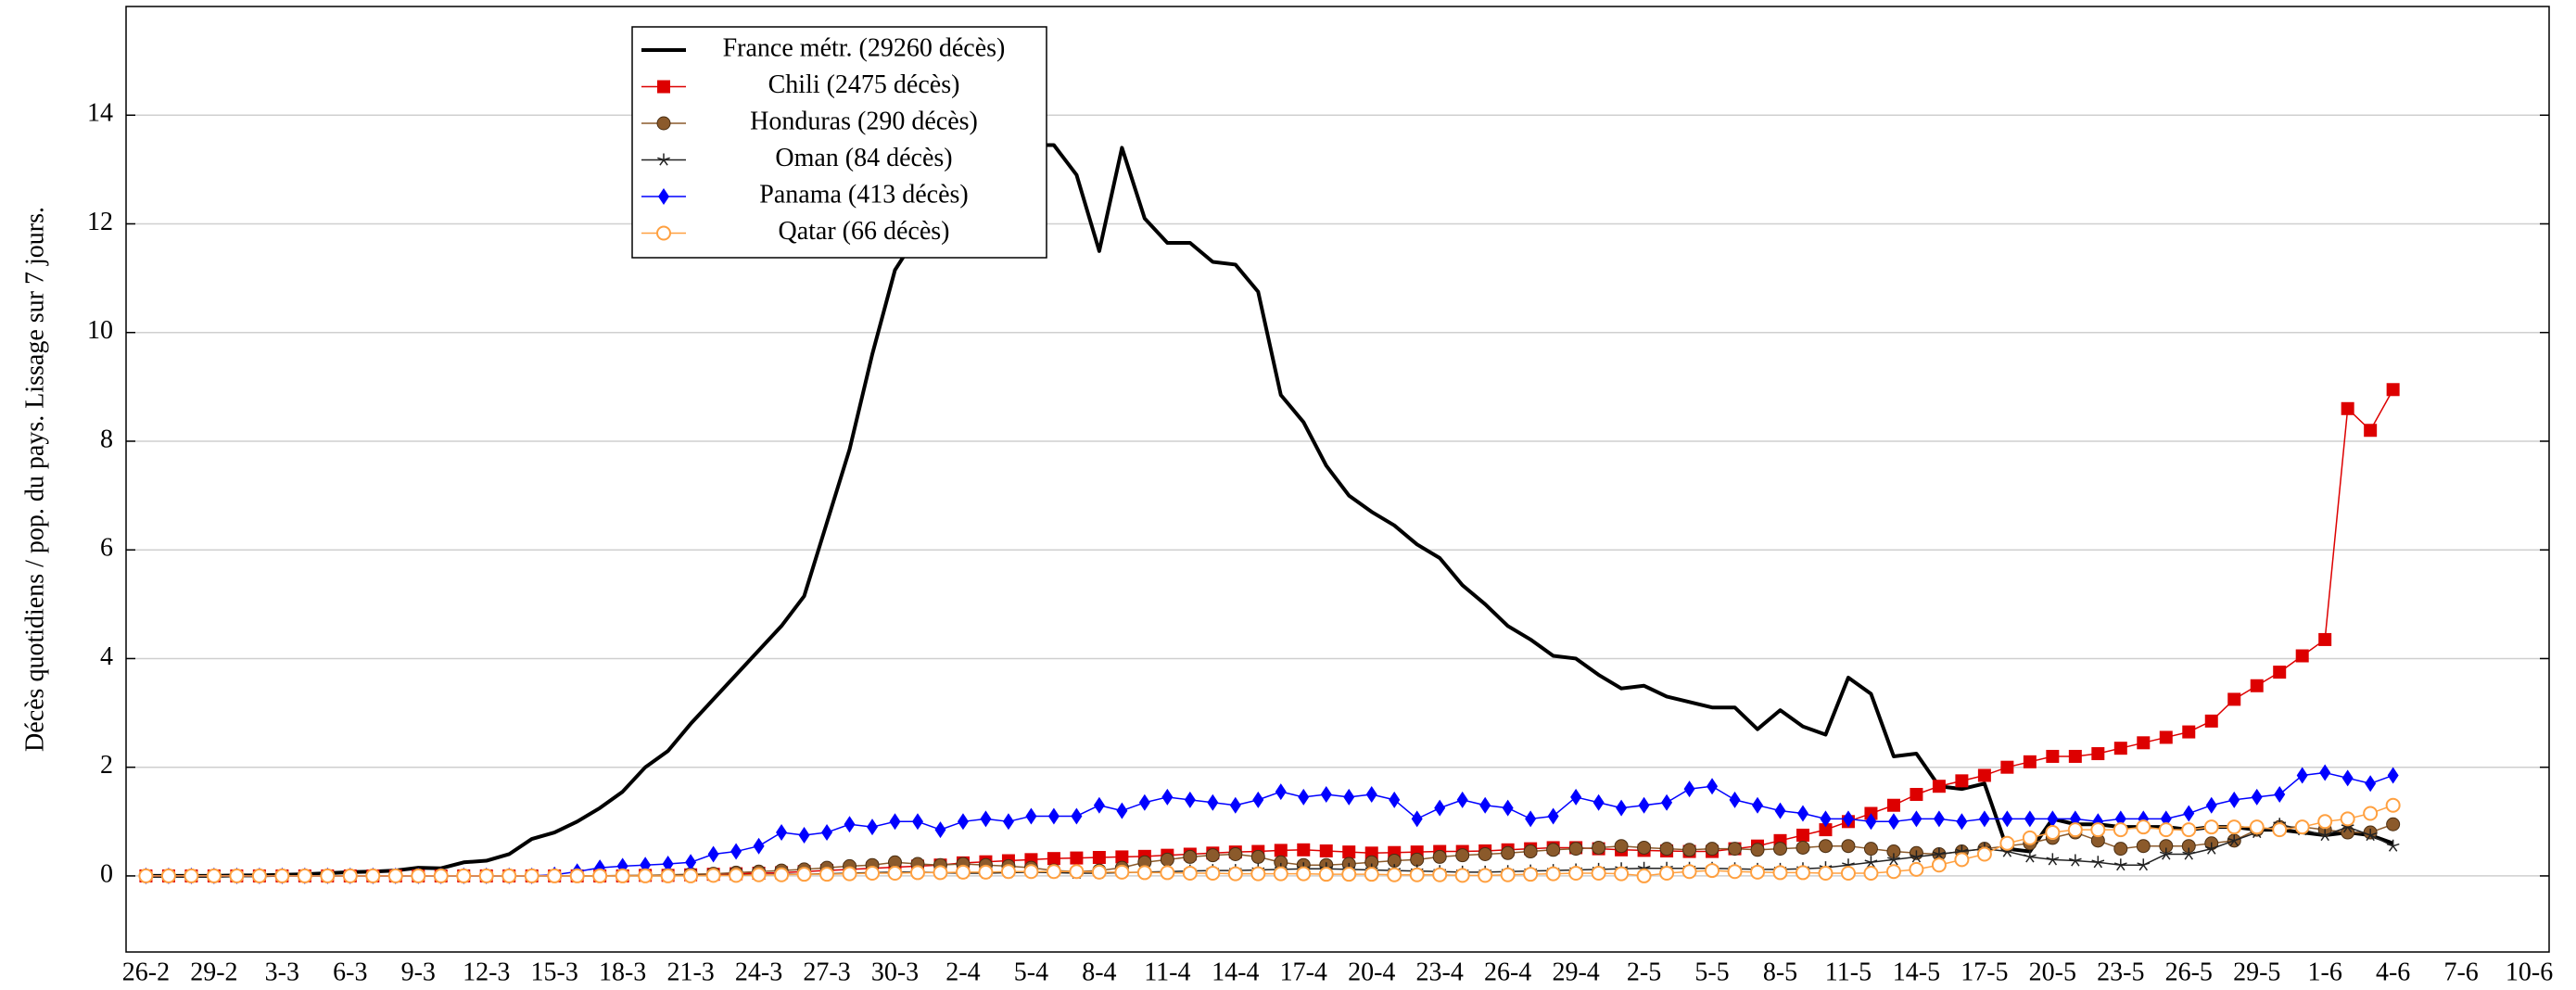 The height and width of the screenshot is (990, 2576). Describe the element at coordinates (1575, 972) in the screenshot. I see `x-tick-label: 29-4` at that location.